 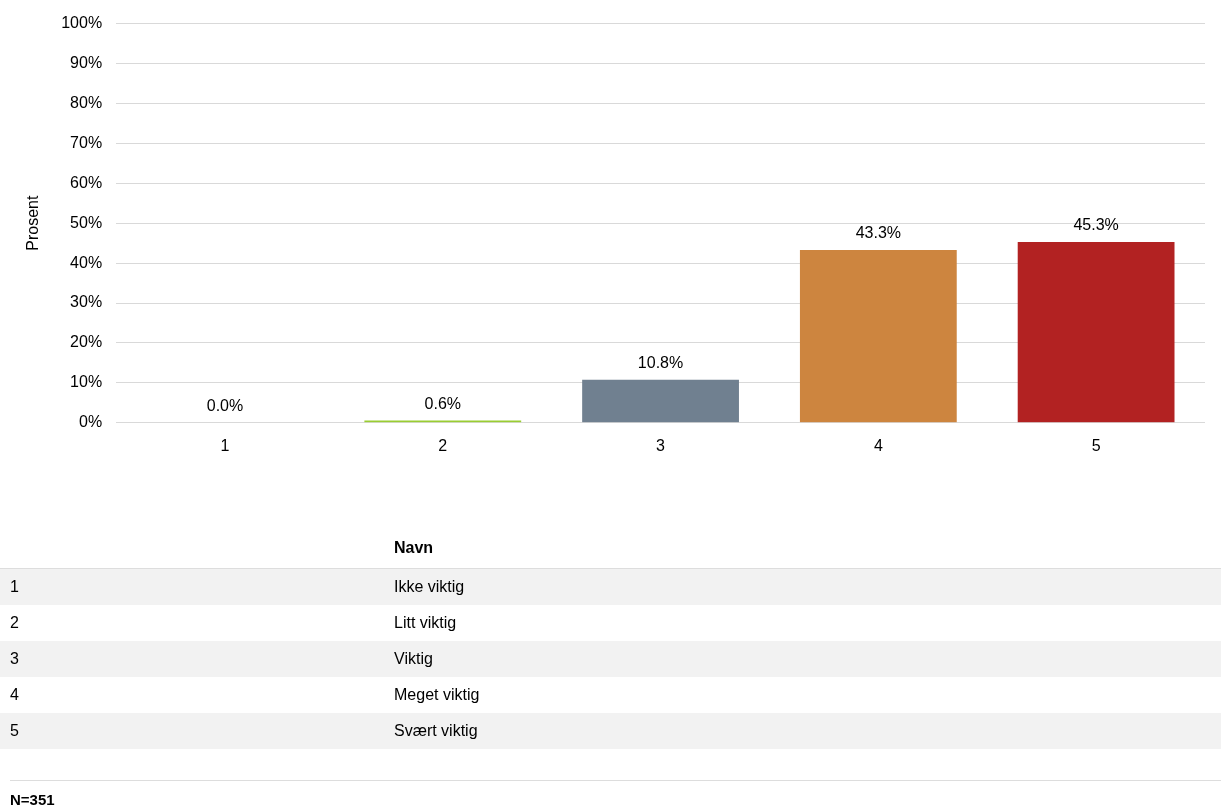 I want to click on x-tick-label: 5, so click(x=1096, y=445).